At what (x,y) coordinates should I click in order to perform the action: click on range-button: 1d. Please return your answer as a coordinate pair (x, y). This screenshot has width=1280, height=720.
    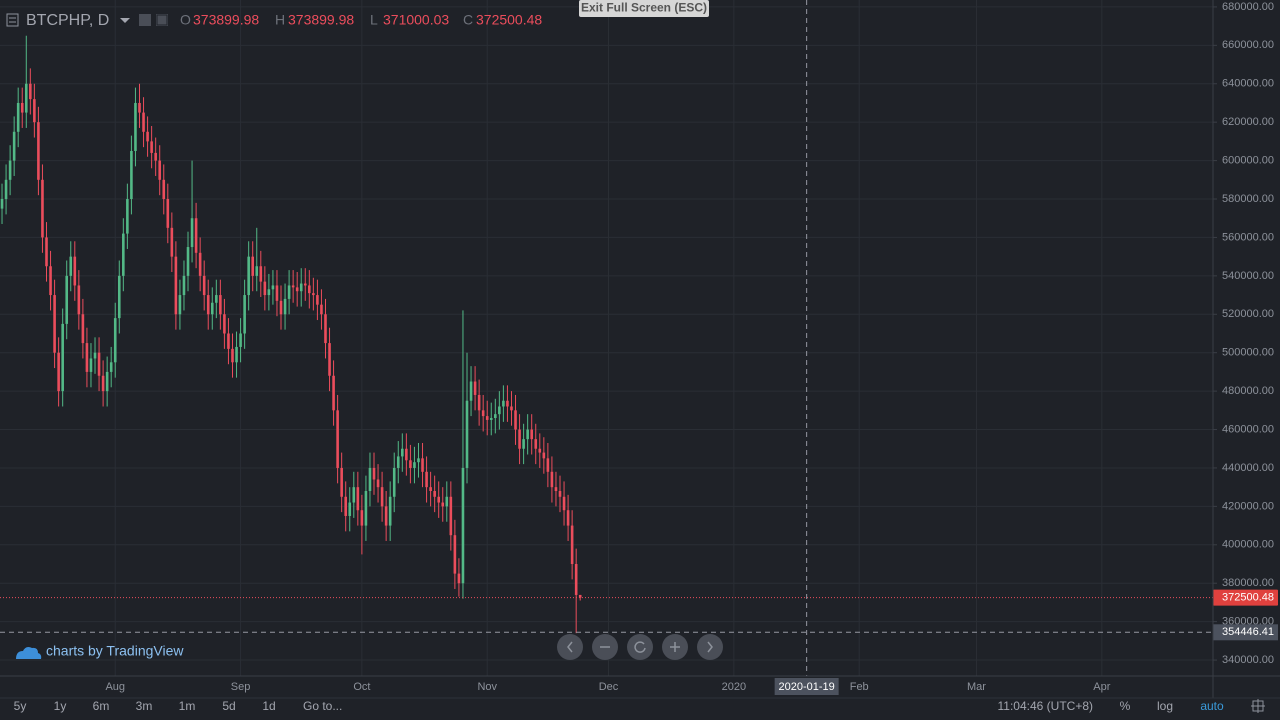
    Looking at the image, I should click on (268, 706).